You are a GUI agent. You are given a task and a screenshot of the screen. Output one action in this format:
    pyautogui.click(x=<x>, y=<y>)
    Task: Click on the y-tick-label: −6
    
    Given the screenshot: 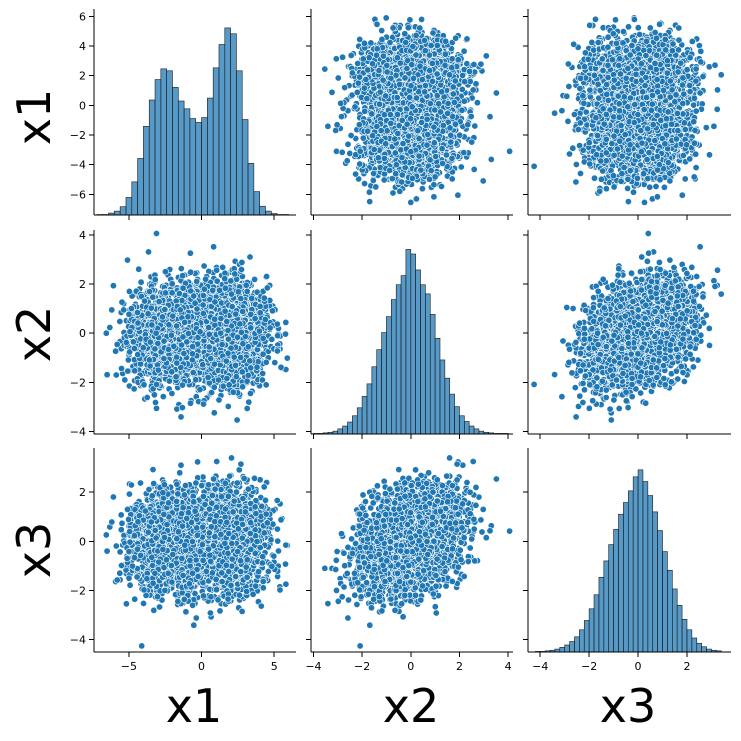 What is the action you would take?
    pyautogui.click(x=78, y=194)
    